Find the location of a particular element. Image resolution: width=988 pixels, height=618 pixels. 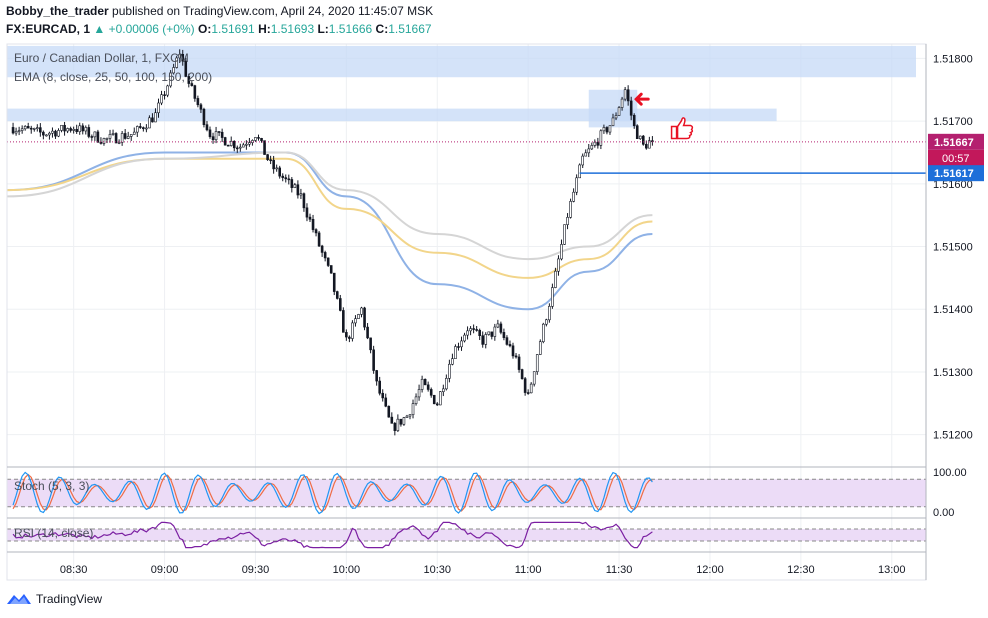

tradingview-logo: TradingView is located at coordinates (54, 599).